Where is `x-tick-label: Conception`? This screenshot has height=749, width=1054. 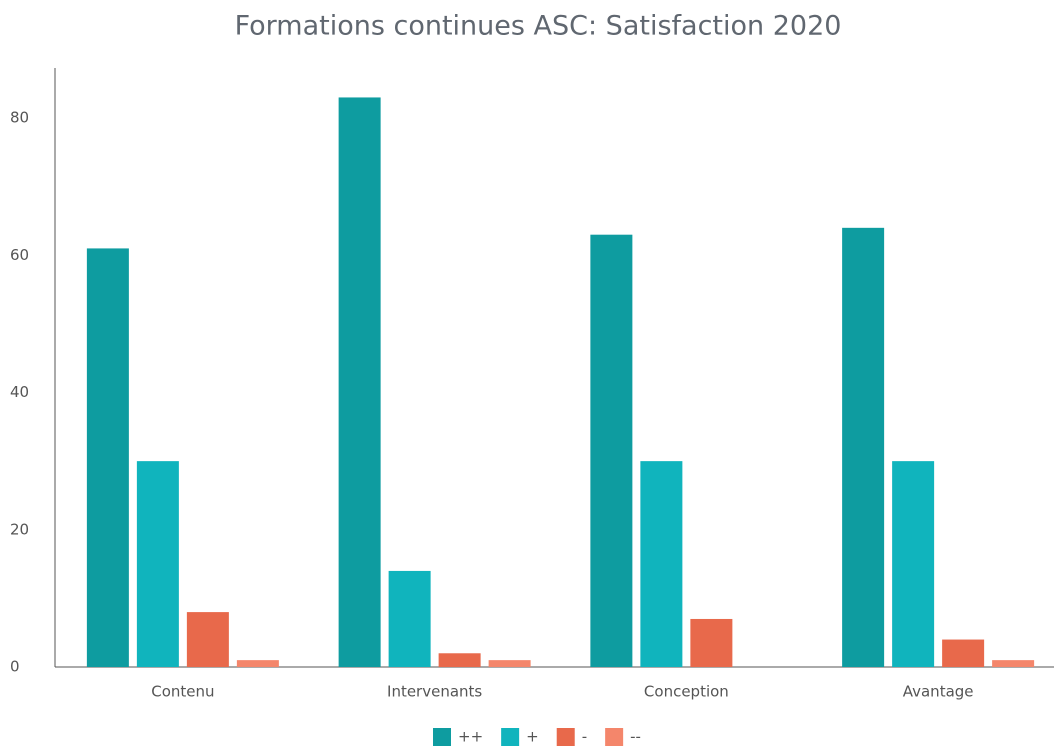 x-tick-label: Conception is located at coordinates (686, 692).